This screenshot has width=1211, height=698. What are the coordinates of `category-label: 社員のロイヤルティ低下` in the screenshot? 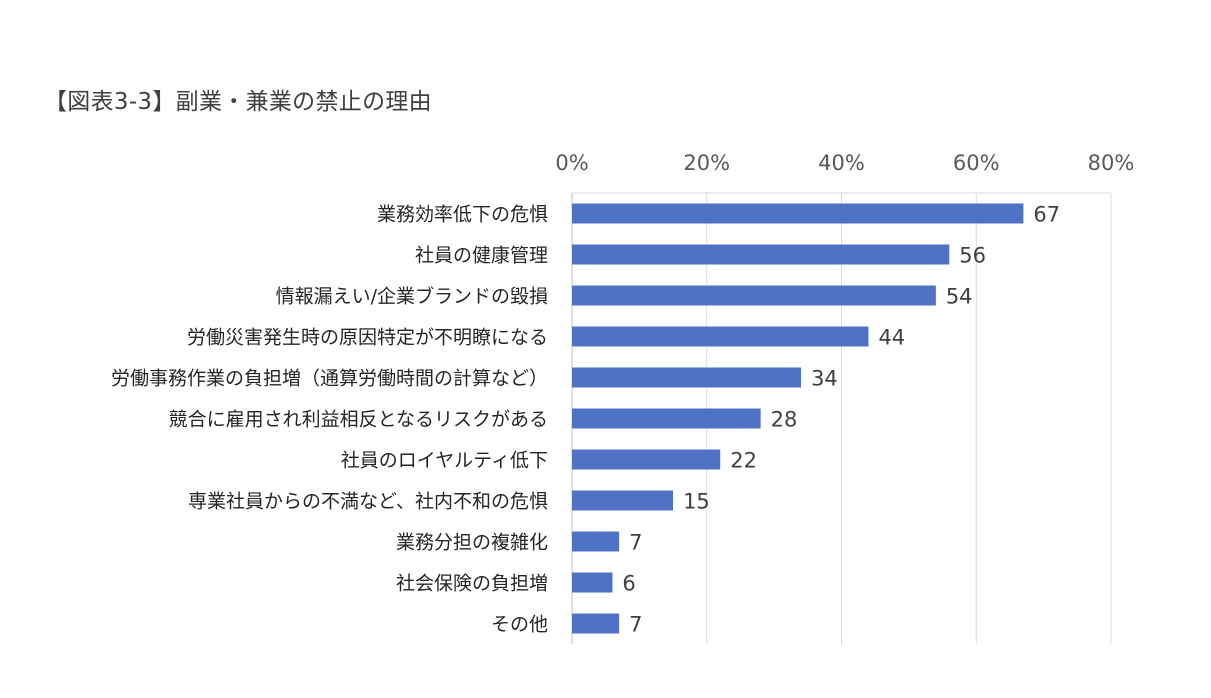 It's located at (444, 461).